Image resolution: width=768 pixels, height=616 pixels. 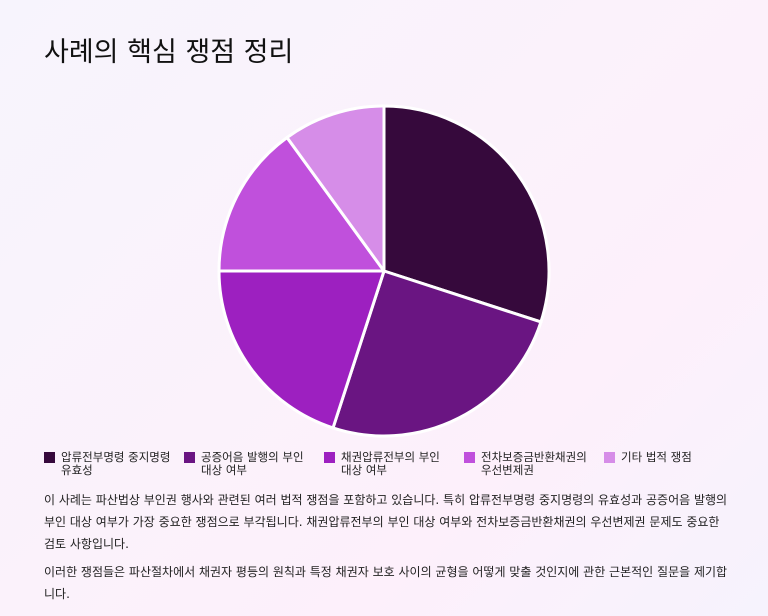 What do you see at coordinates (390, 463) in the screenshot?
I see `legend-label: 채권압류전부의 부인 대상 여부` at bounding box center [390, 463].